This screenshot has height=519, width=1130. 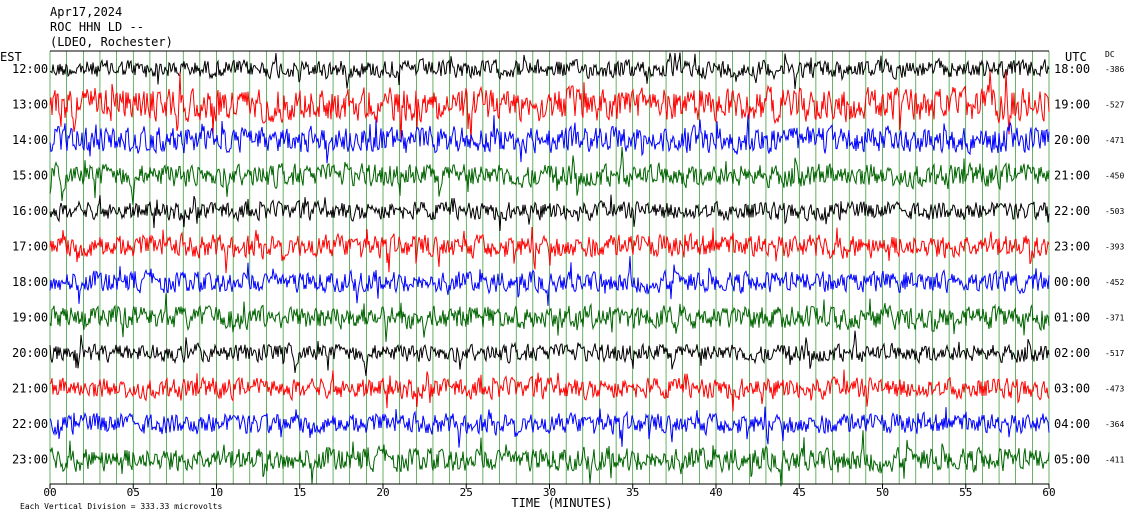 What do you see at coordinates (1072, 105) in the screenshot?
I see `utc-hour-label: 19:00` at bounding box center [1072, 105].